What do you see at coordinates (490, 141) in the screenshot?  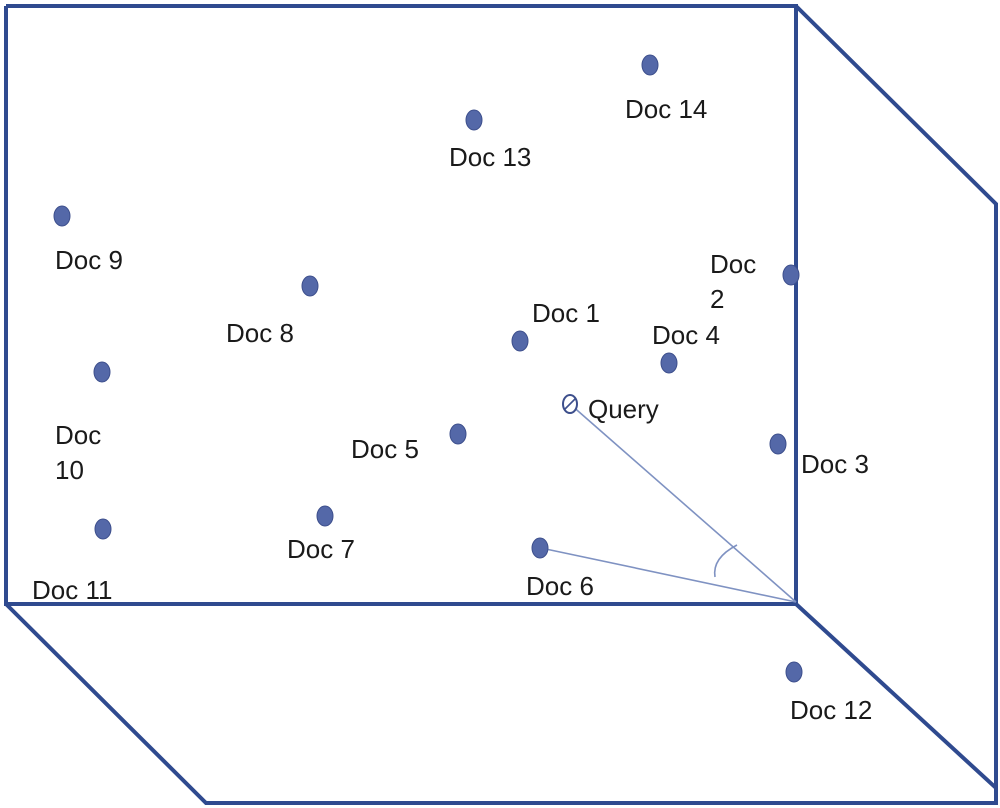 I see `doc-13-point: Doc 13` at bounding box center [490, 141].